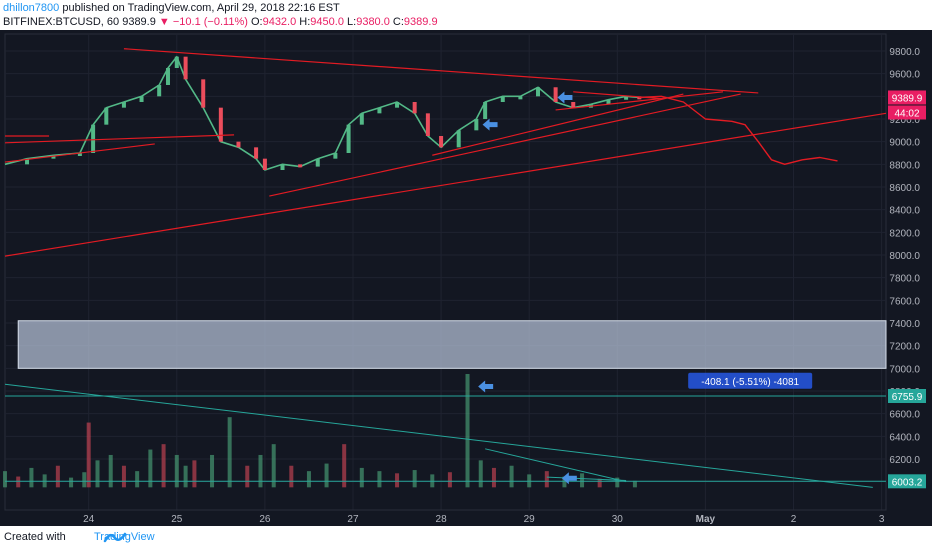 This screenshot has width=932, height=550. Describe the element at coordinates (31, 8) in the screenshot. I see `author-link: dhillon7800` at that location.